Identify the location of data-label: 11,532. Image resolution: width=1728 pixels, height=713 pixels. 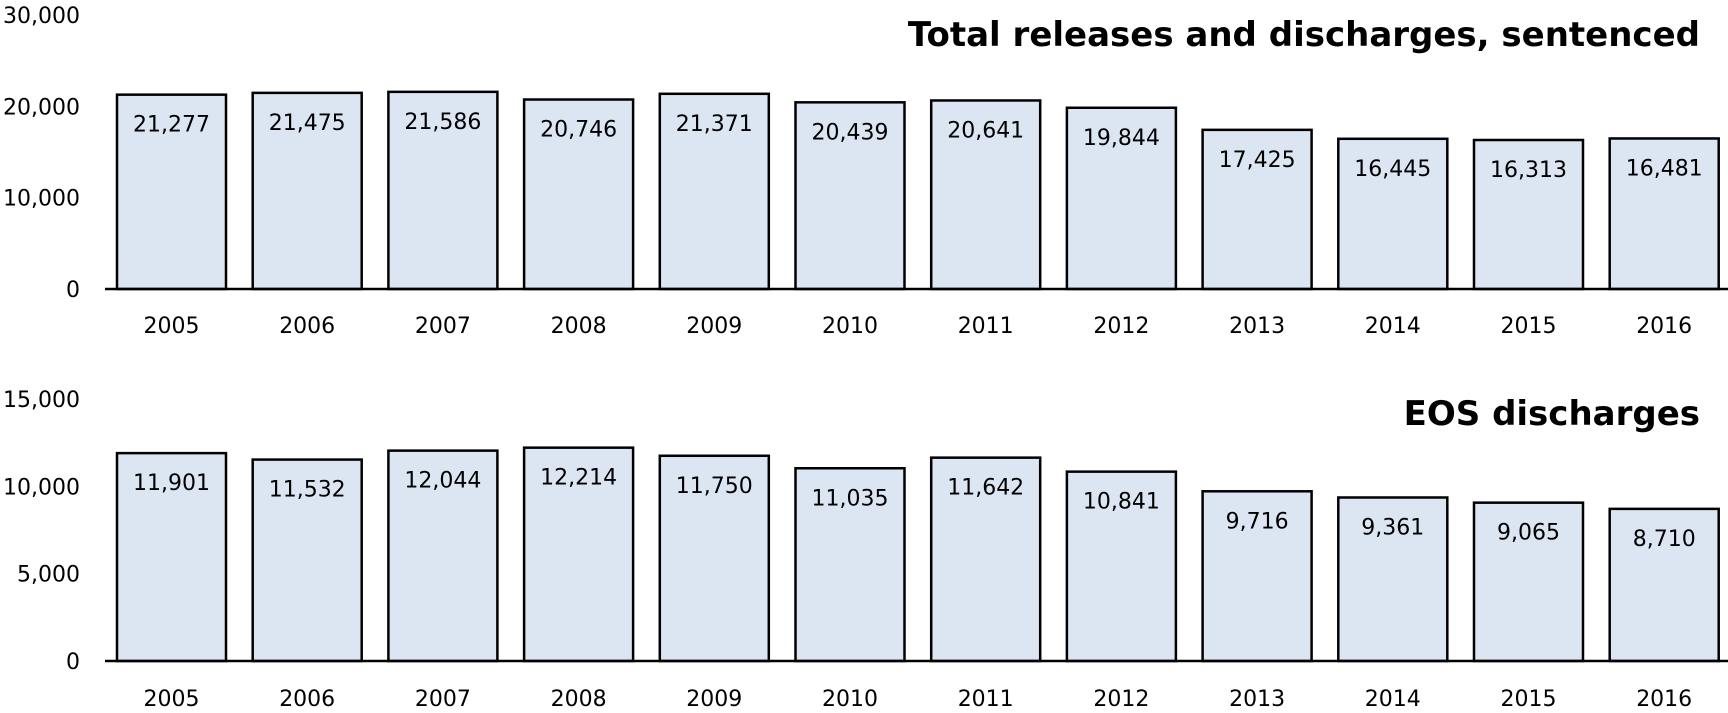
(307, 490).